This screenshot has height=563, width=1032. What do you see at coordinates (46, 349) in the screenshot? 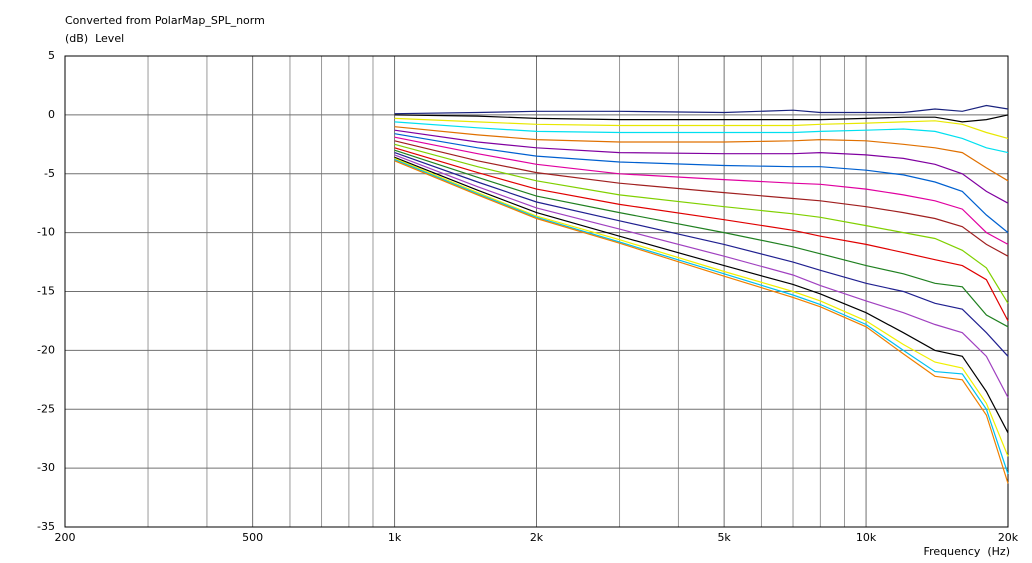
I see `y-tick-label: -20` at bounding box center [46, 349].